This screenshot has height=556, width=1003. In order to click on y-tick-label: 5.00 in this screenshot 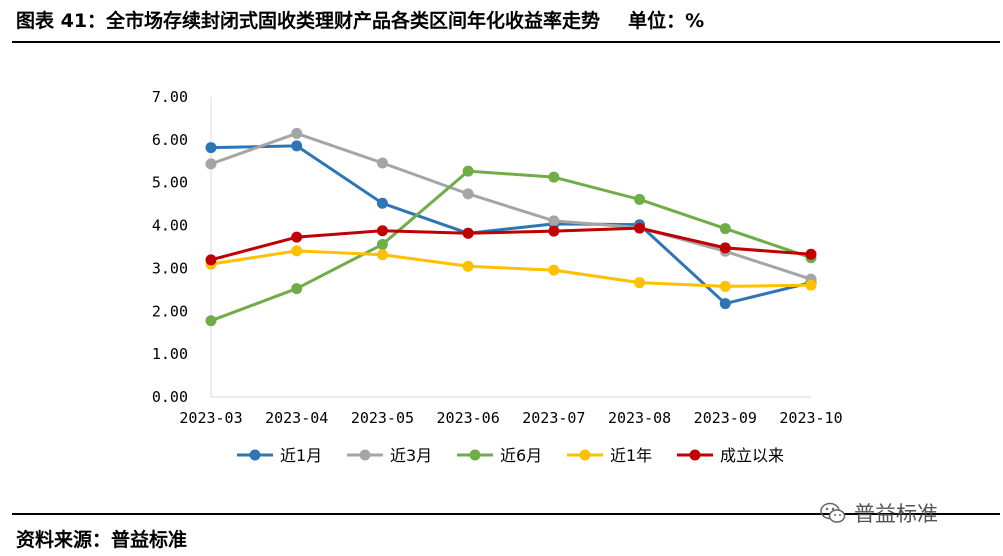, I will do `click(170, 183)`.